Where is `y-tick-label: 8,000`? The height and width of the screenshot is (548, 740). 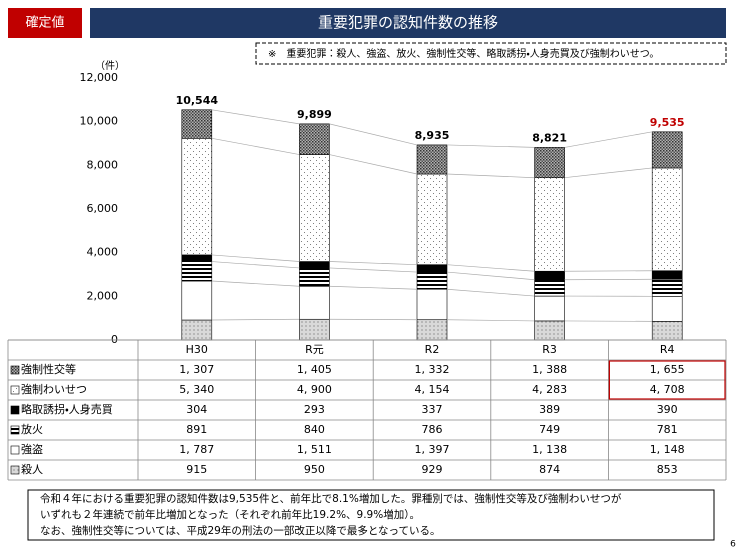
y-tick-label: 8,000 is located at coordinates (103, 164).